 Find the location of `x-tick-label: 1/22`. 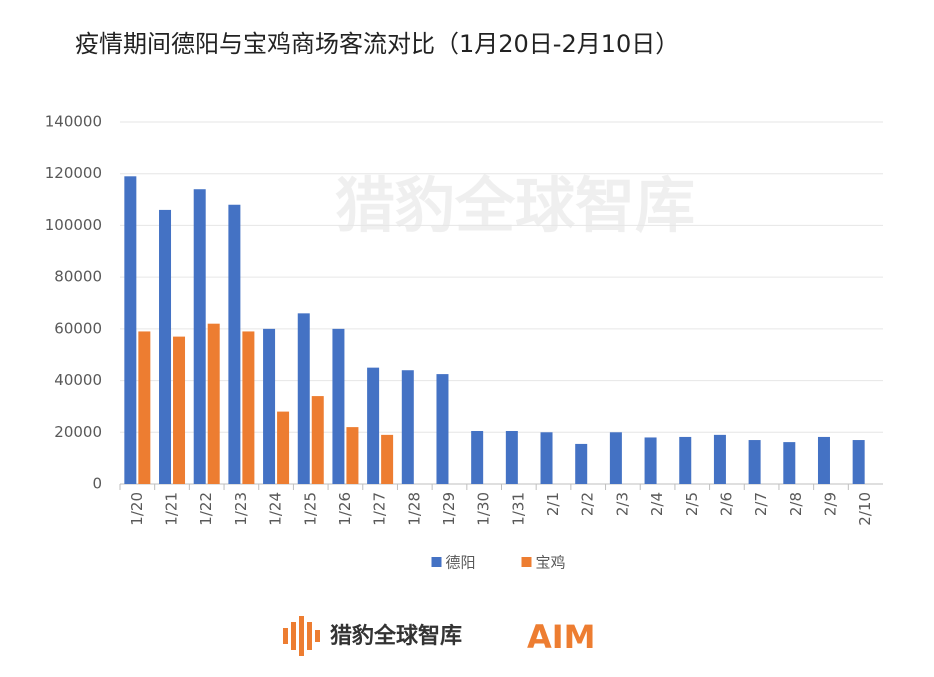

x-tick-label: 1/22 is located at coordinates (206, 509).